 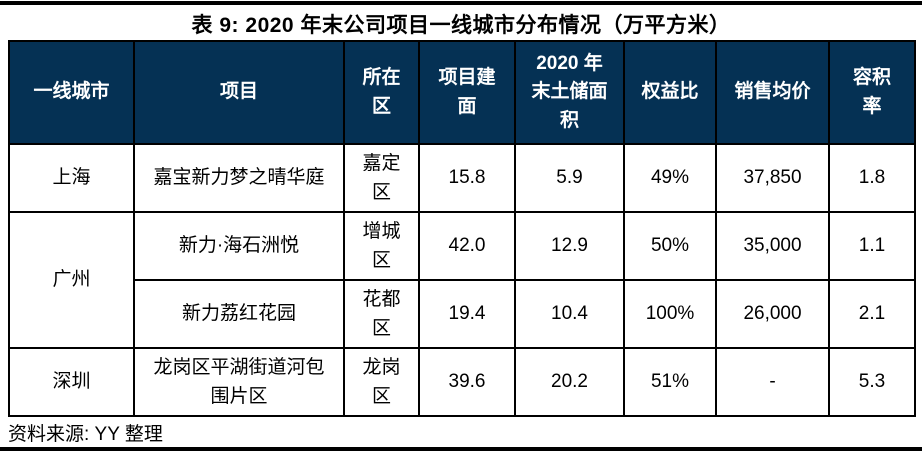 What do you see at coordinates (772, 246) in the screenshot?
I see `cell-avg-price: 35,000` at bounding box center [772, 246].